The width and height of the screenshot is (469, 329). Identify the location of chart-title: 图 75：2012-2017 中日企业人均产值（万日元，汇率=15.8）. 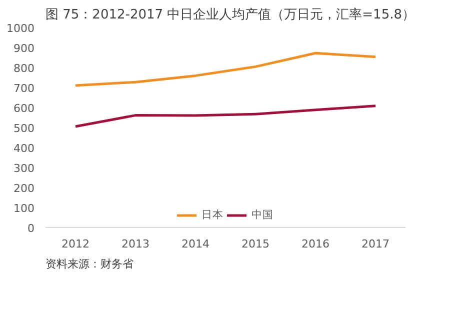
(231, 14).